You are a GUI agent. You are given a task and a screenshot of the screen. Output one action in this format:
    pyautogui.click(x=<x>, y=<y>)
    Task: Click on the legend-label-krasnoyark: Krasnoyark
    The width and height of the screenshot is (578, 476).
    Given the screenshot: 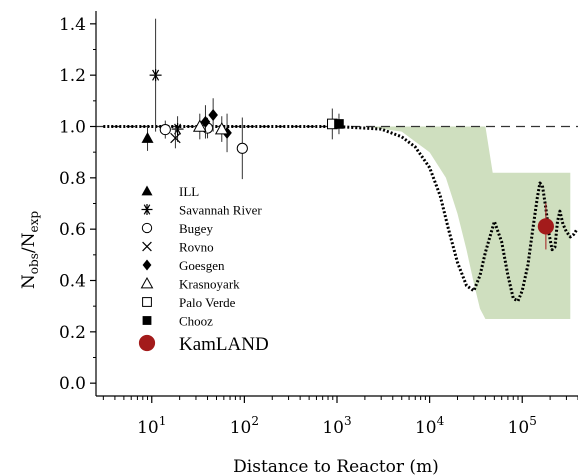 What is the action you would take?
    pyautogui.click(x=209, y=284)
    